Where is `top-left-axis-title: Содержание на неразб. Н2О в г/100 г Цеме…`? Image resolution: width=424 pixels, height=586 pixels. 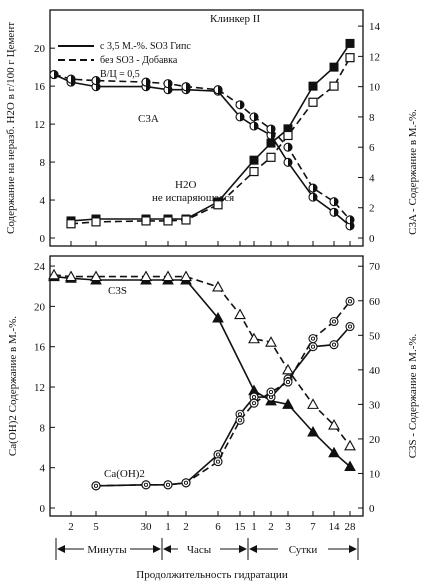 top-left-axis-title: Содержание на неразб. Н2О в г/100 г Цеме… is located at coordinates (11, 128).